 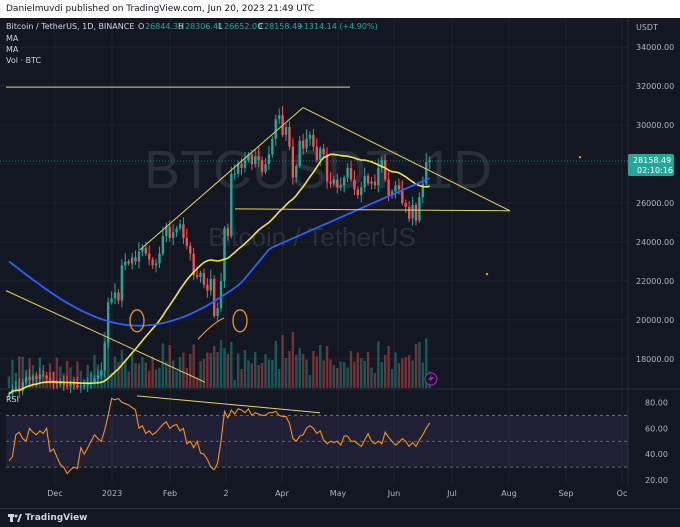 What do you see at coordinates (372, 210) in the screenshot?
I see `support-line` at bounding box center [372, 210].